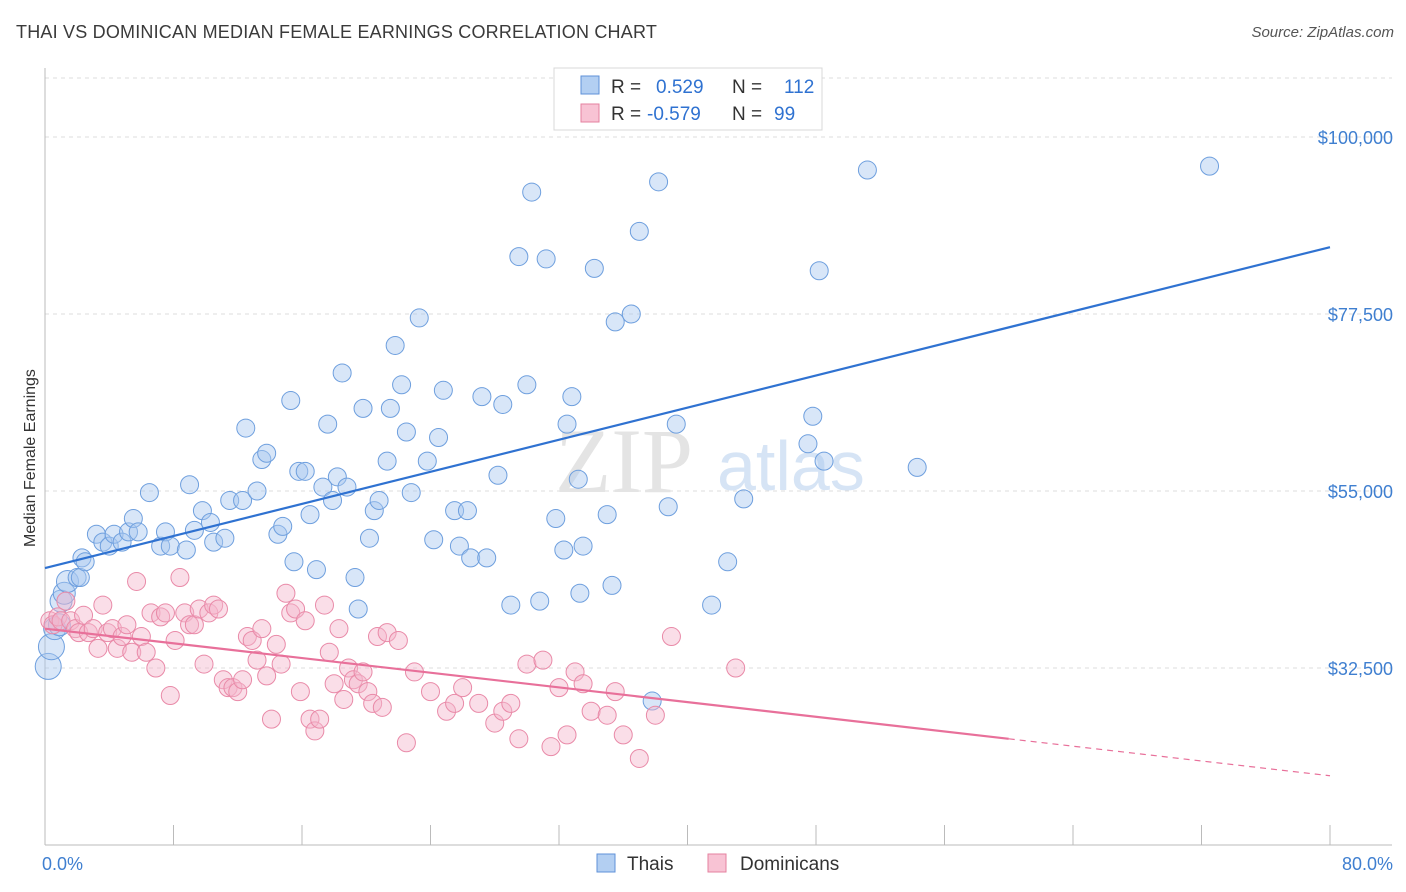  Describe the element at coordinates (1367, 864) in the screenshot. I see `x-tick-label-1: 80.0%` at that location.